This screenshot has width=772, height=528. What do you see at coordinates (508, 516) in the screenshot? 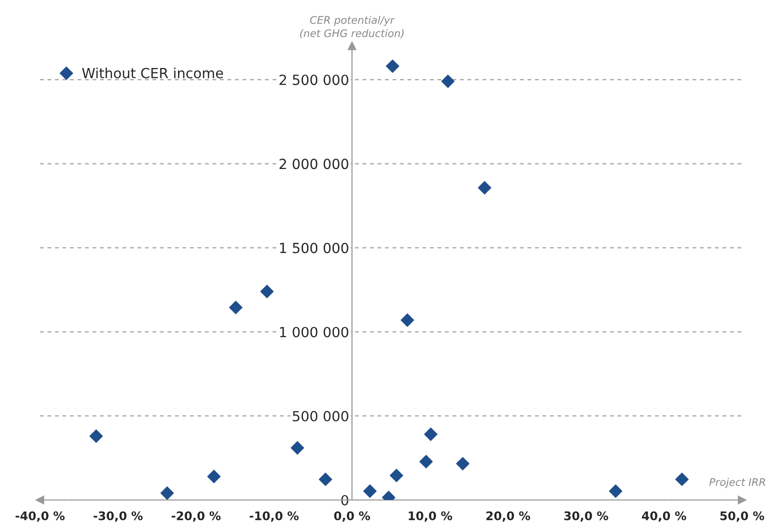
I see `x-tick-label: 20,0 %` at bounding box center [508, 516].